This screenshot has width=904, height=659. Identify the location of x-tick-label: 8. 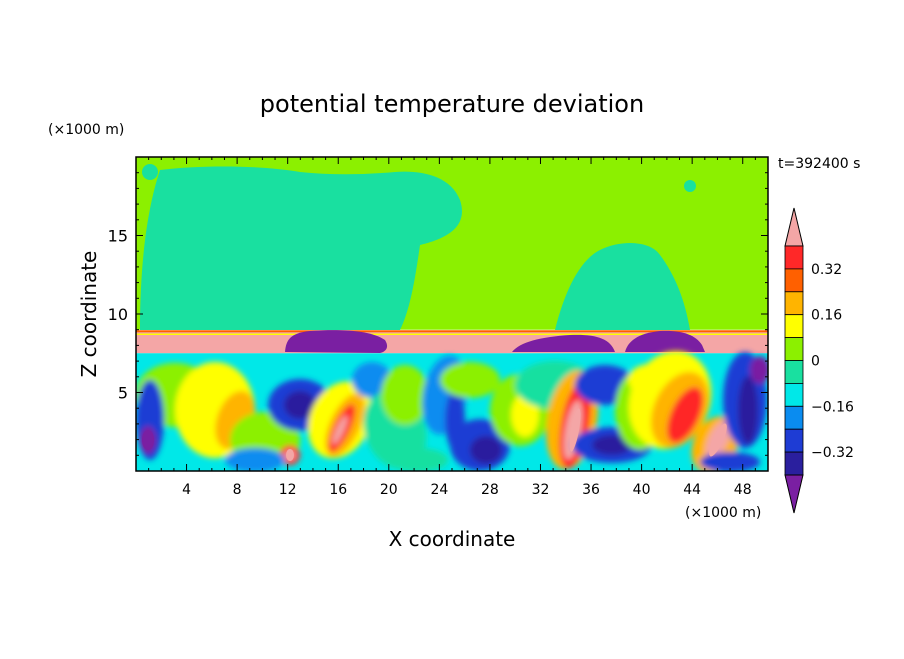
(237, 490).